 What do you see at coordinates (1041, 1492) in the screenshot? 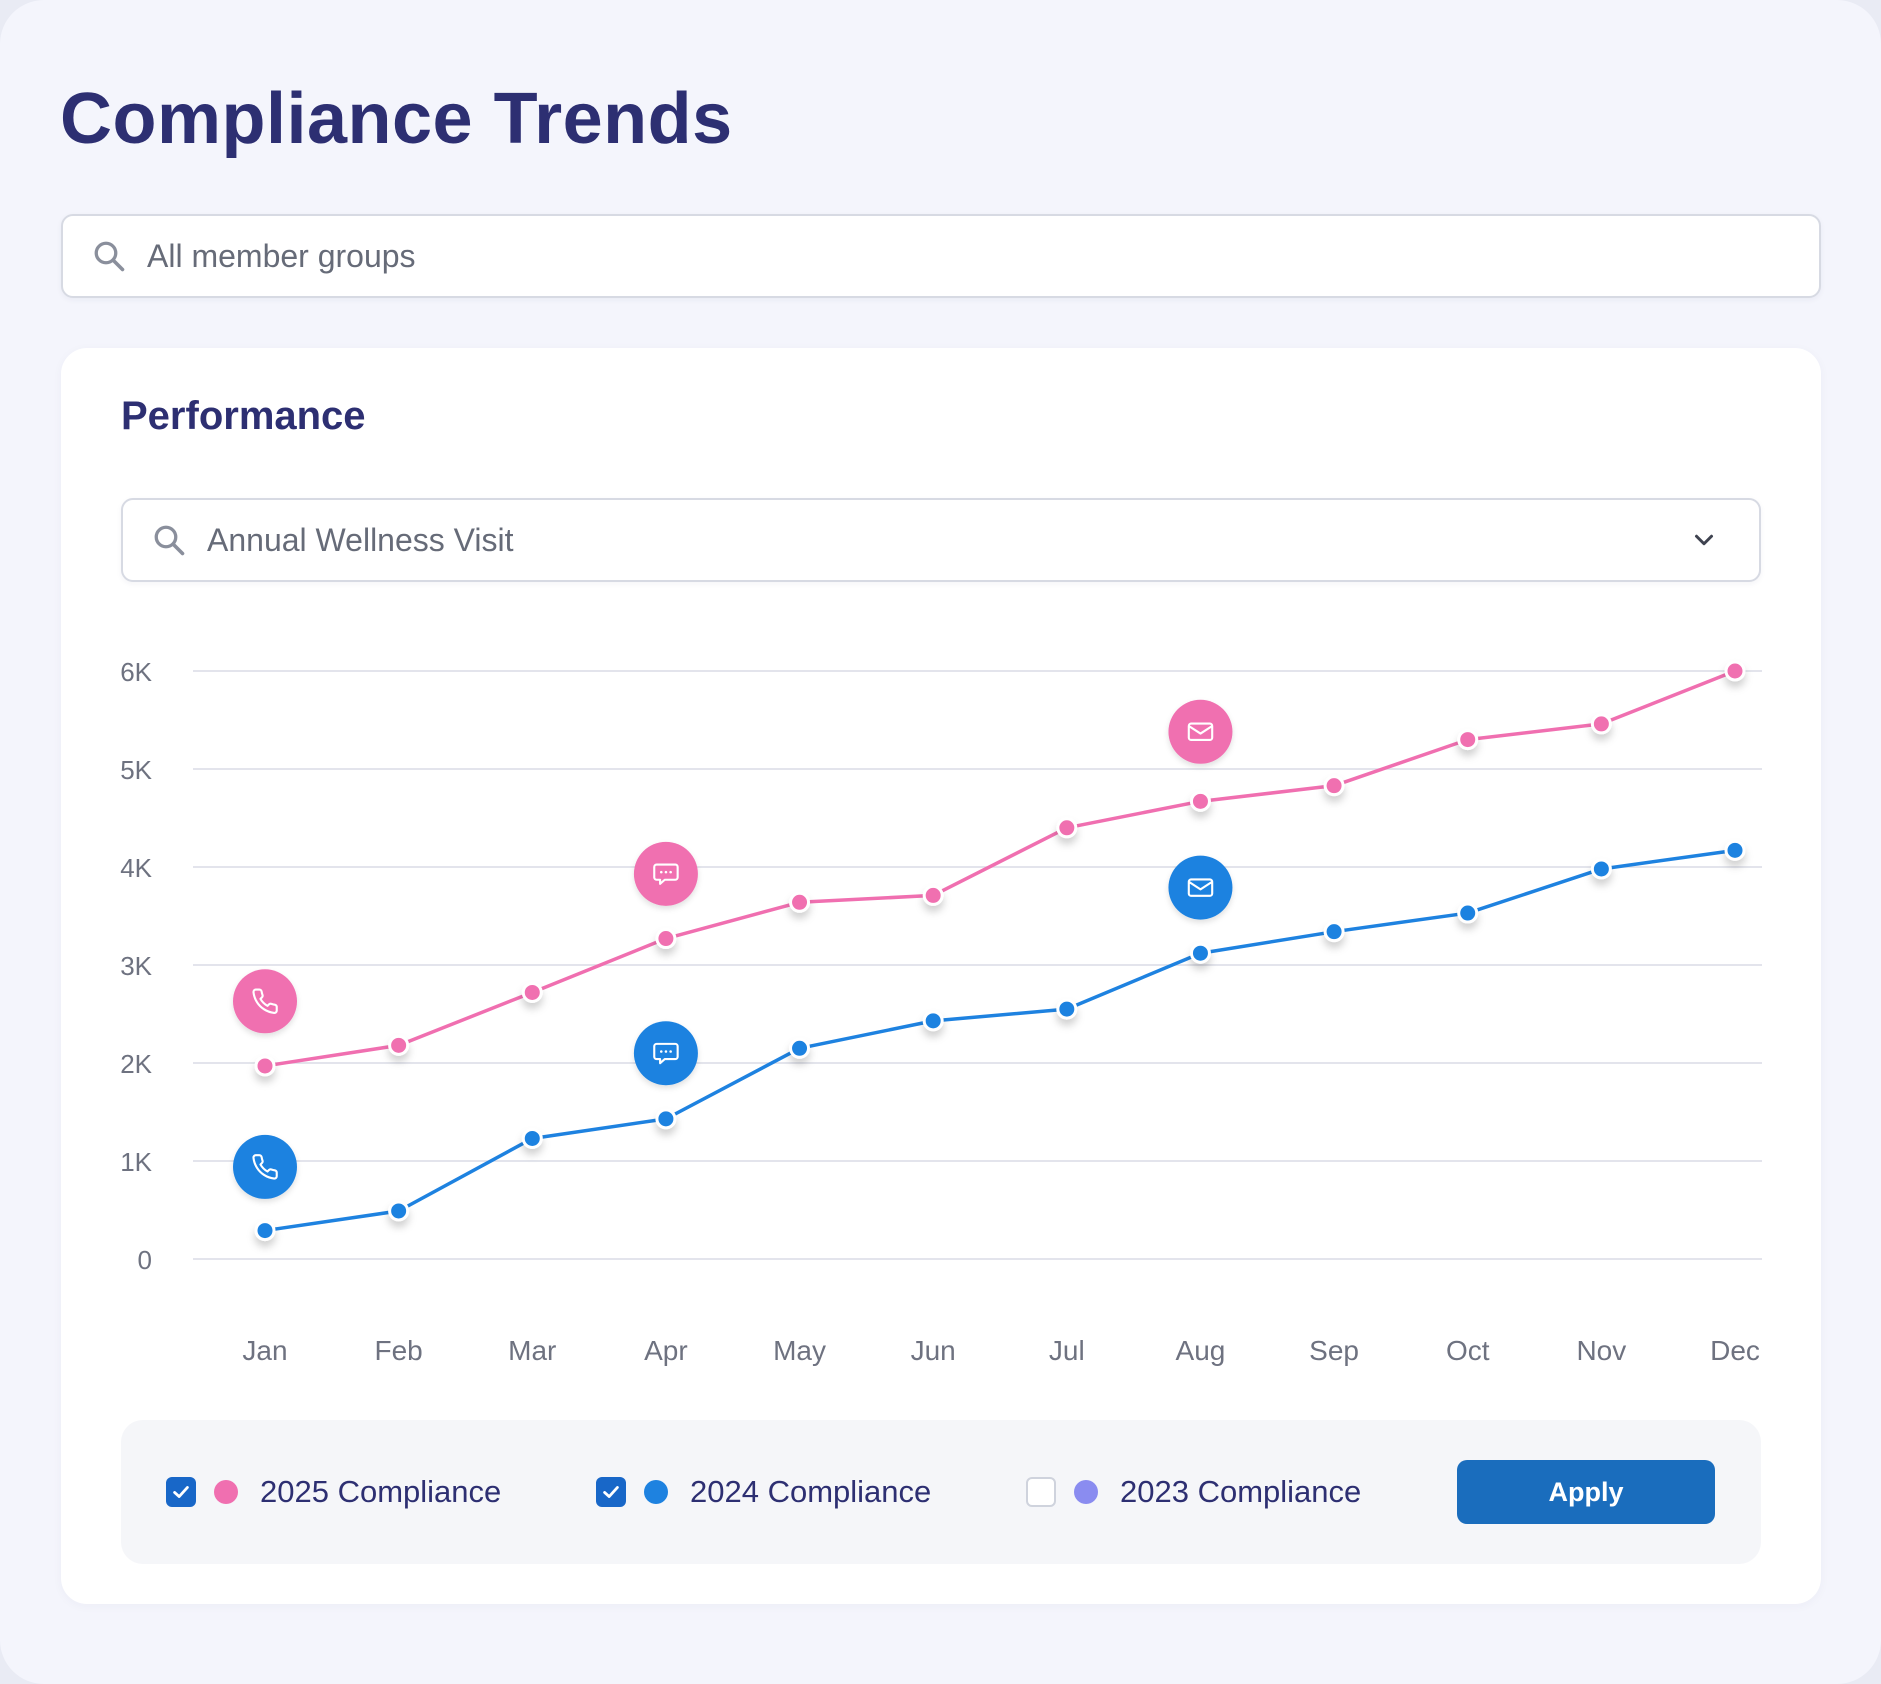
I see `legend-checkbox-2023` at bounding box center [1041, 1492].